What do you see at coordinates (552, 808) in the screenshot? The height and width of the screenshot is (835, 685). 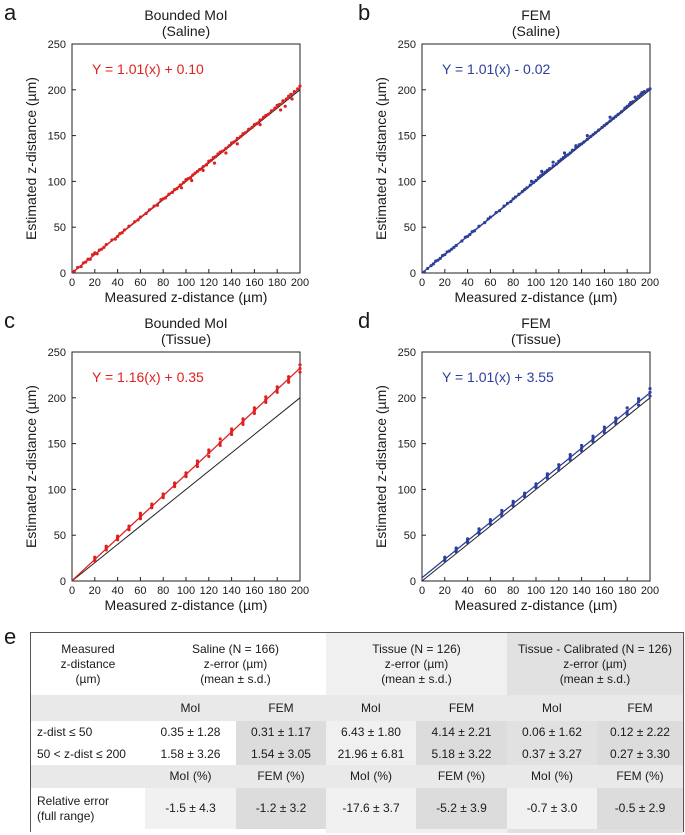 I see `relative-error-value: -0.7 ± 3.0` at bounding box center [552, 808].